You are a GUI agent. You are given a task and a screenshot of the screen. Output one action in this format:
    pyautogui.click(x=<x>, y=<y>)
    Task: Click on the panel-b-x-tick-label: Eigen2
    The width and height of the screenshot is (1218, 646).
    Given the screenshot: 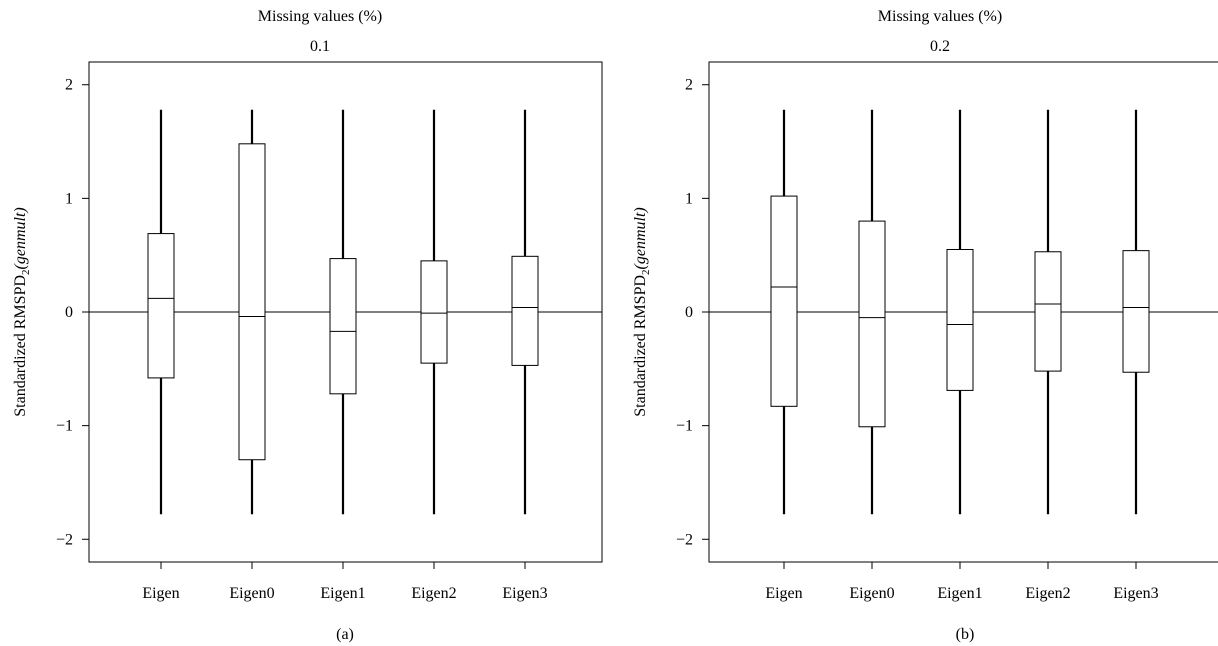 What is the action you would take?
    pyautogui.click(x=1047, y=593)
    